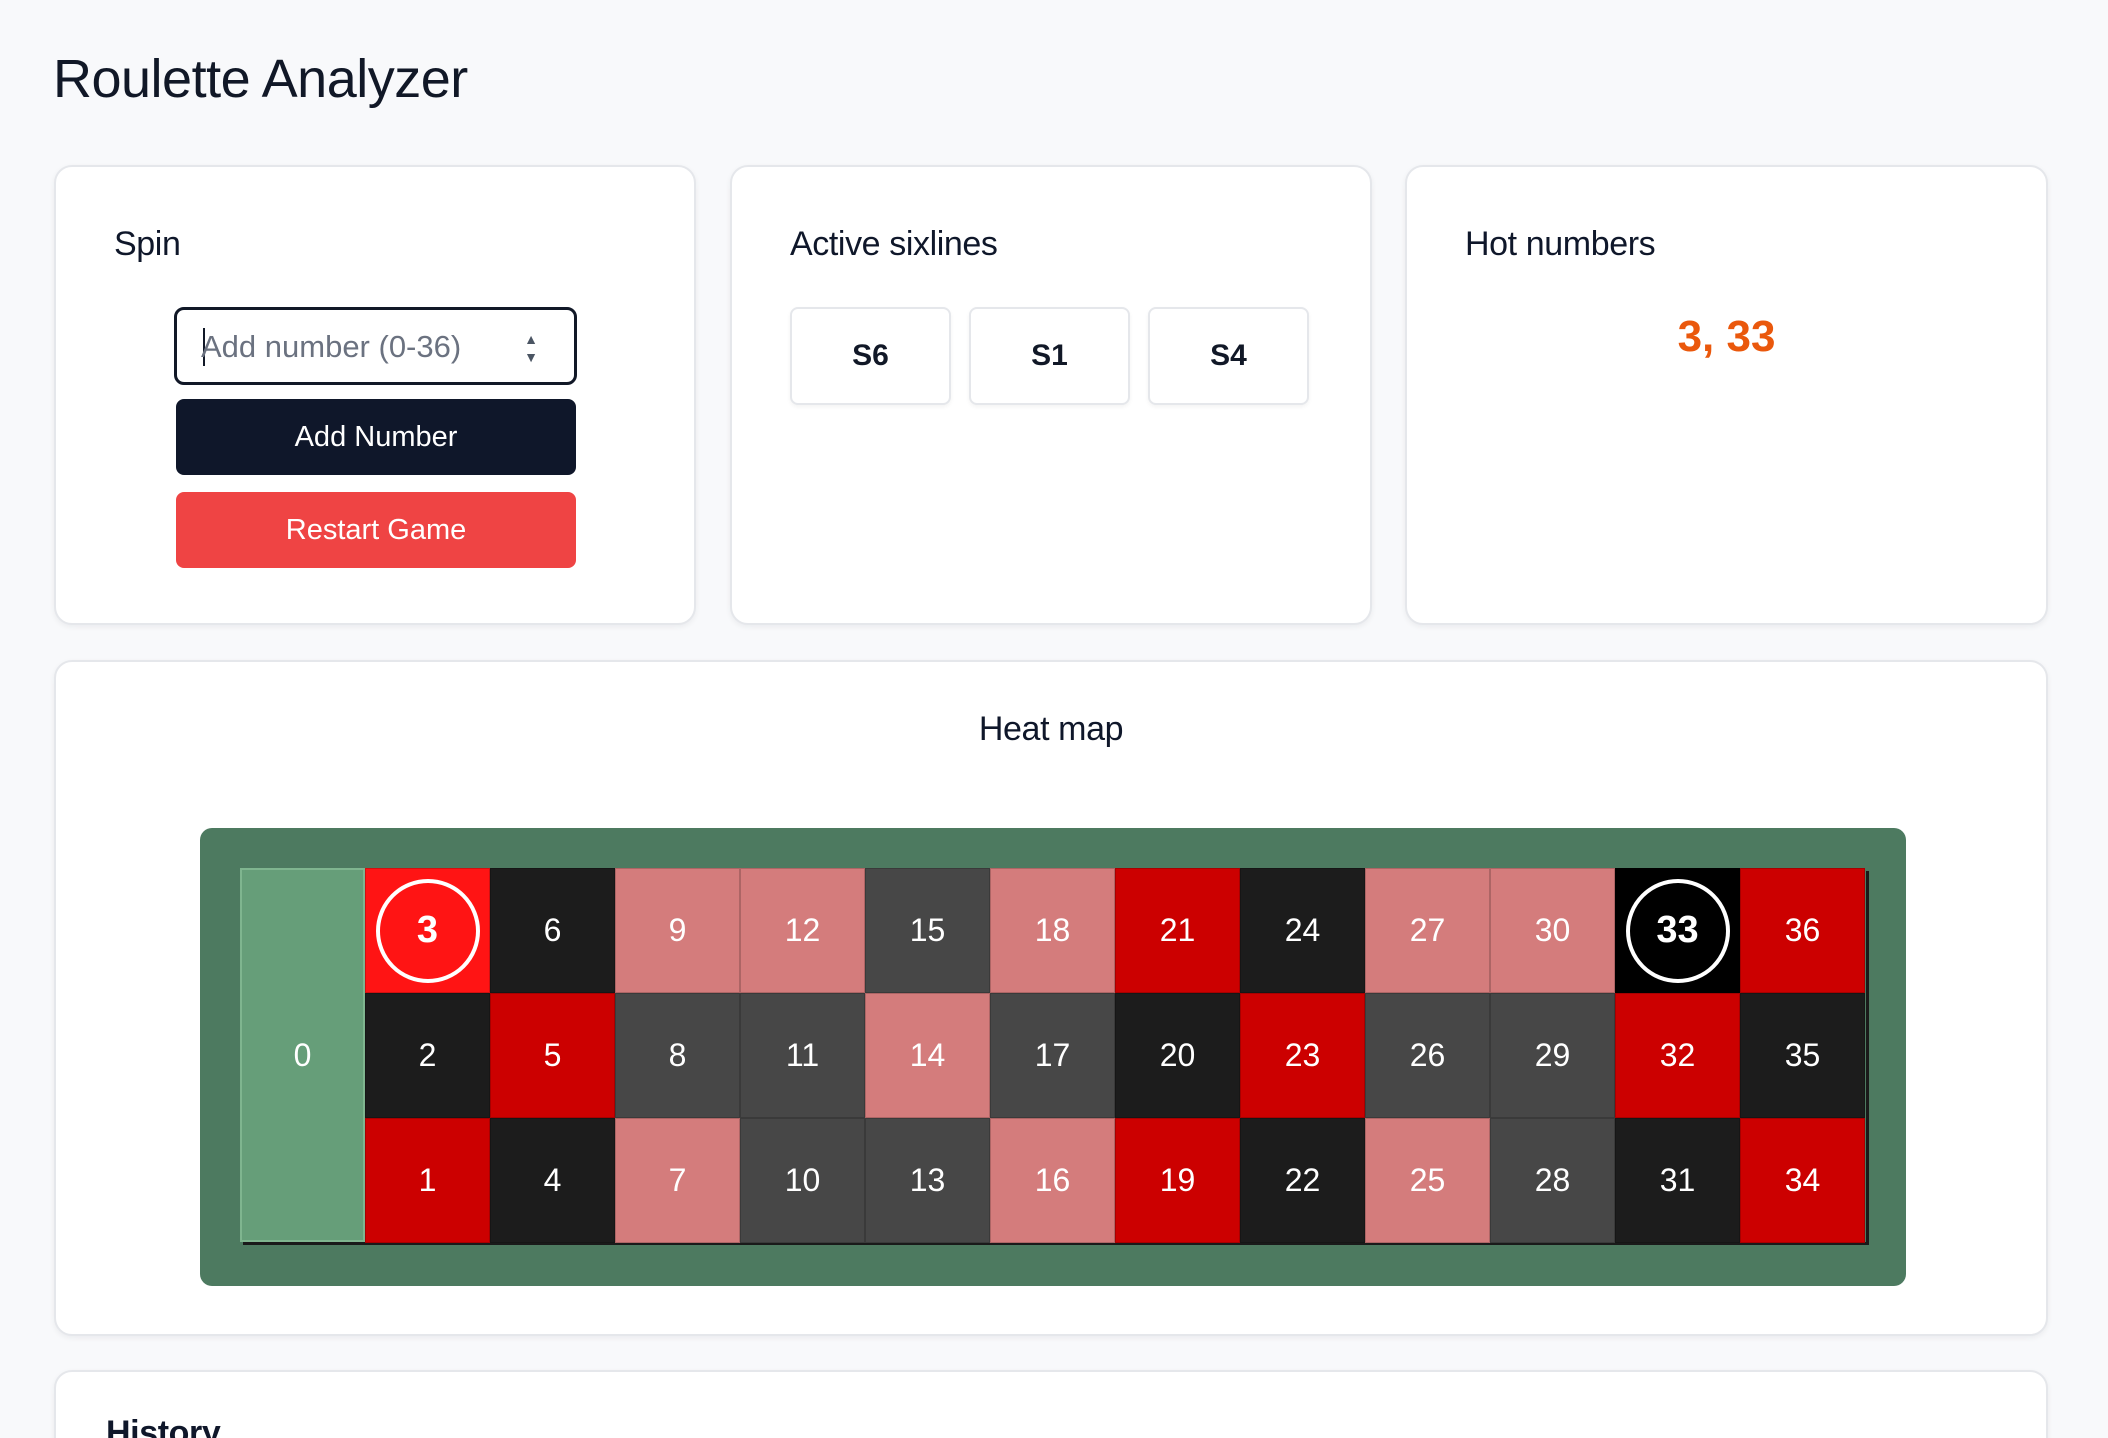 This screenshot has width=2108, height=1438. What do you see at coordinates (927, 1055) in the screenshot?
I see `number-cell-14: 14` at bounding box center [927, 1055].